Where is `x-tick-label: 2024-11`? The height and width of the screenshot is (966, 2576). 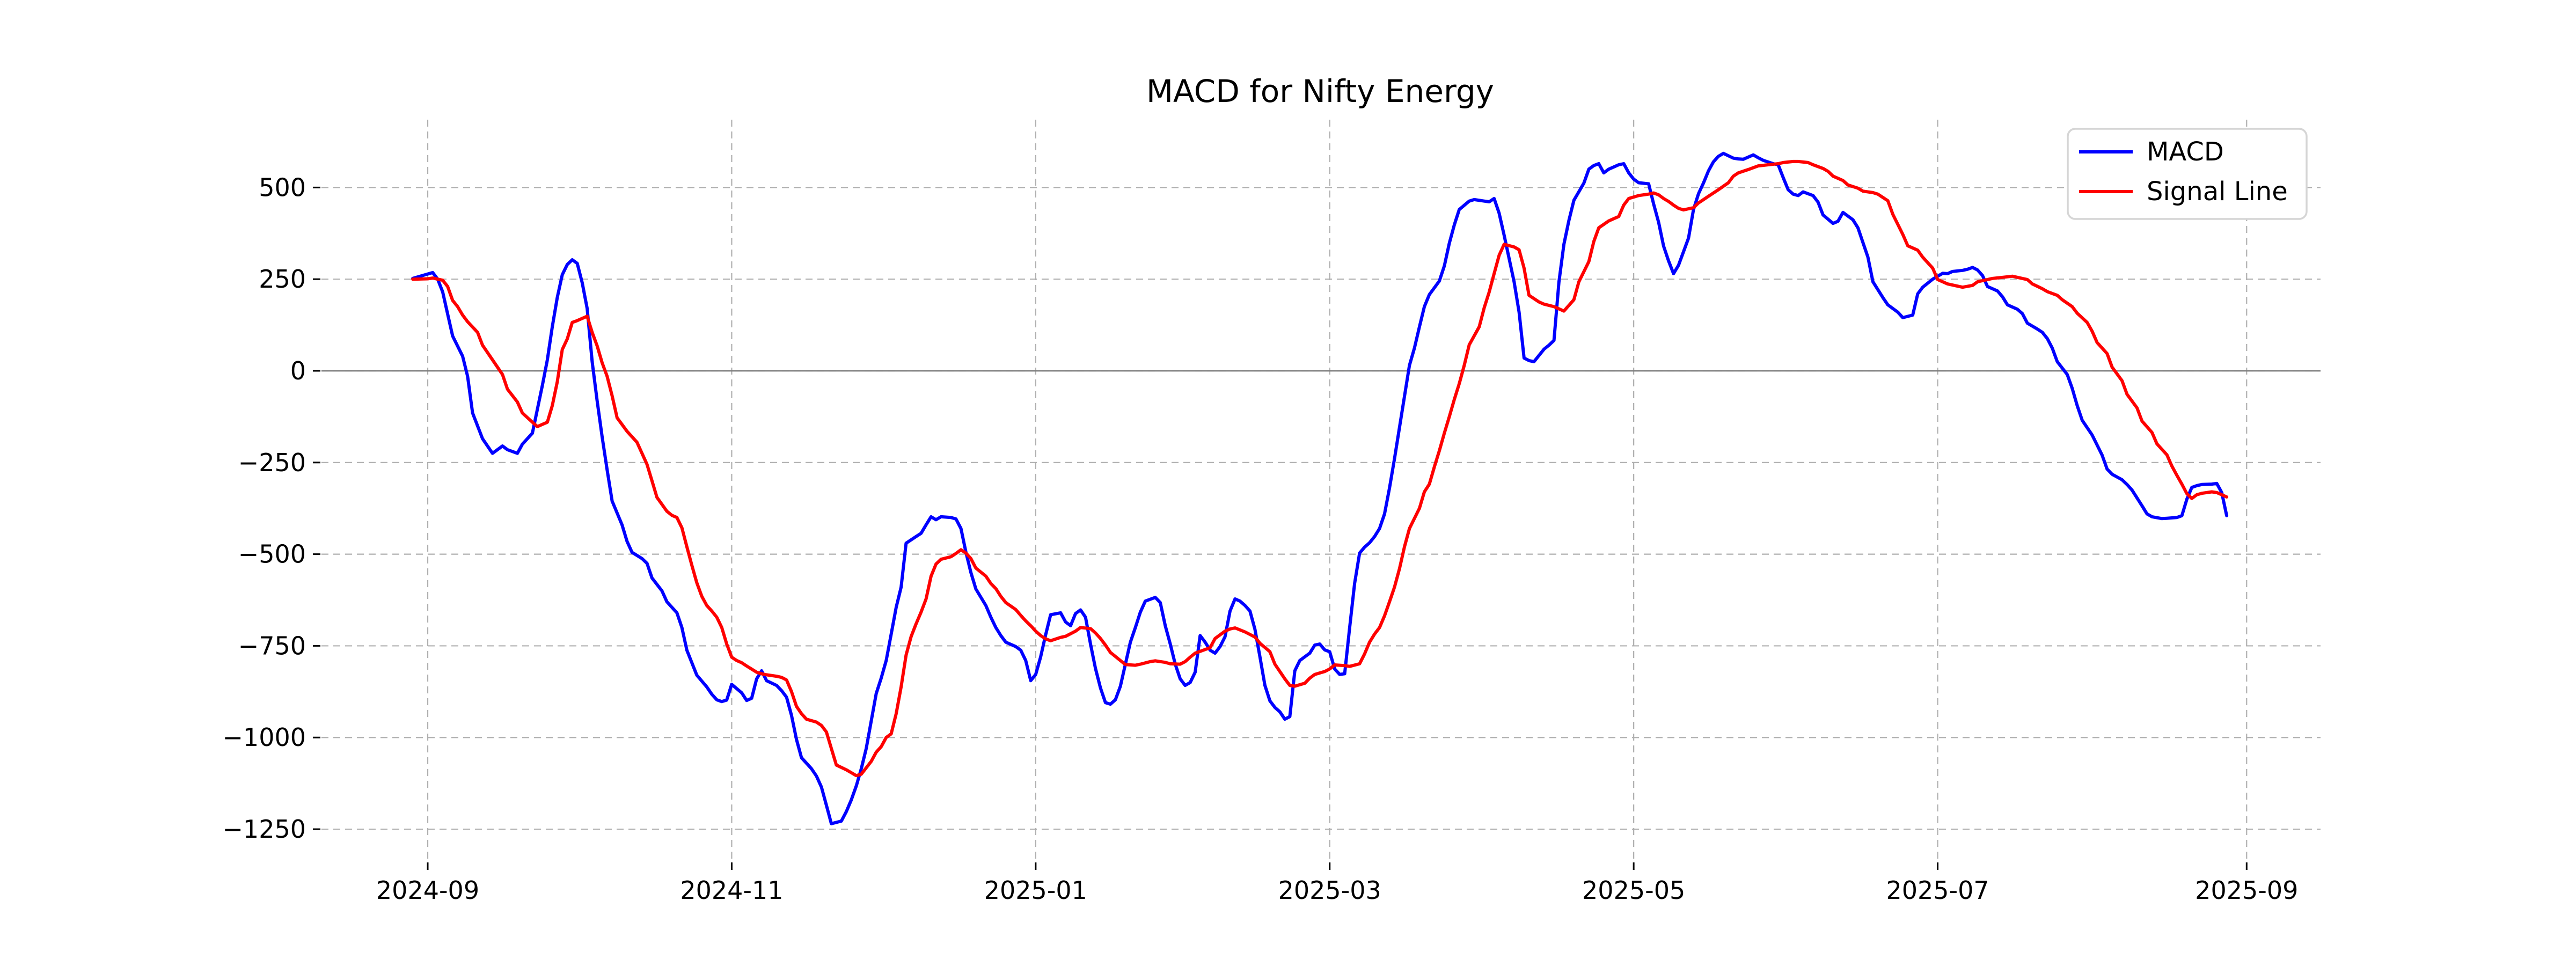 x-tick-label: 2024-11 is located at coordinates (731, 890).